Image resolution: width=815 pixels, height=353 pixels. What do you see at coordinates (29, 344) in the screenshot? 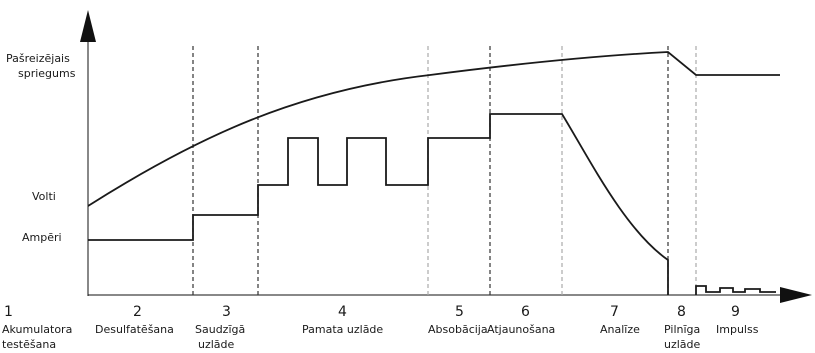
I see `stage-1-label-2: testēšana` at bounding box center [29, 344].